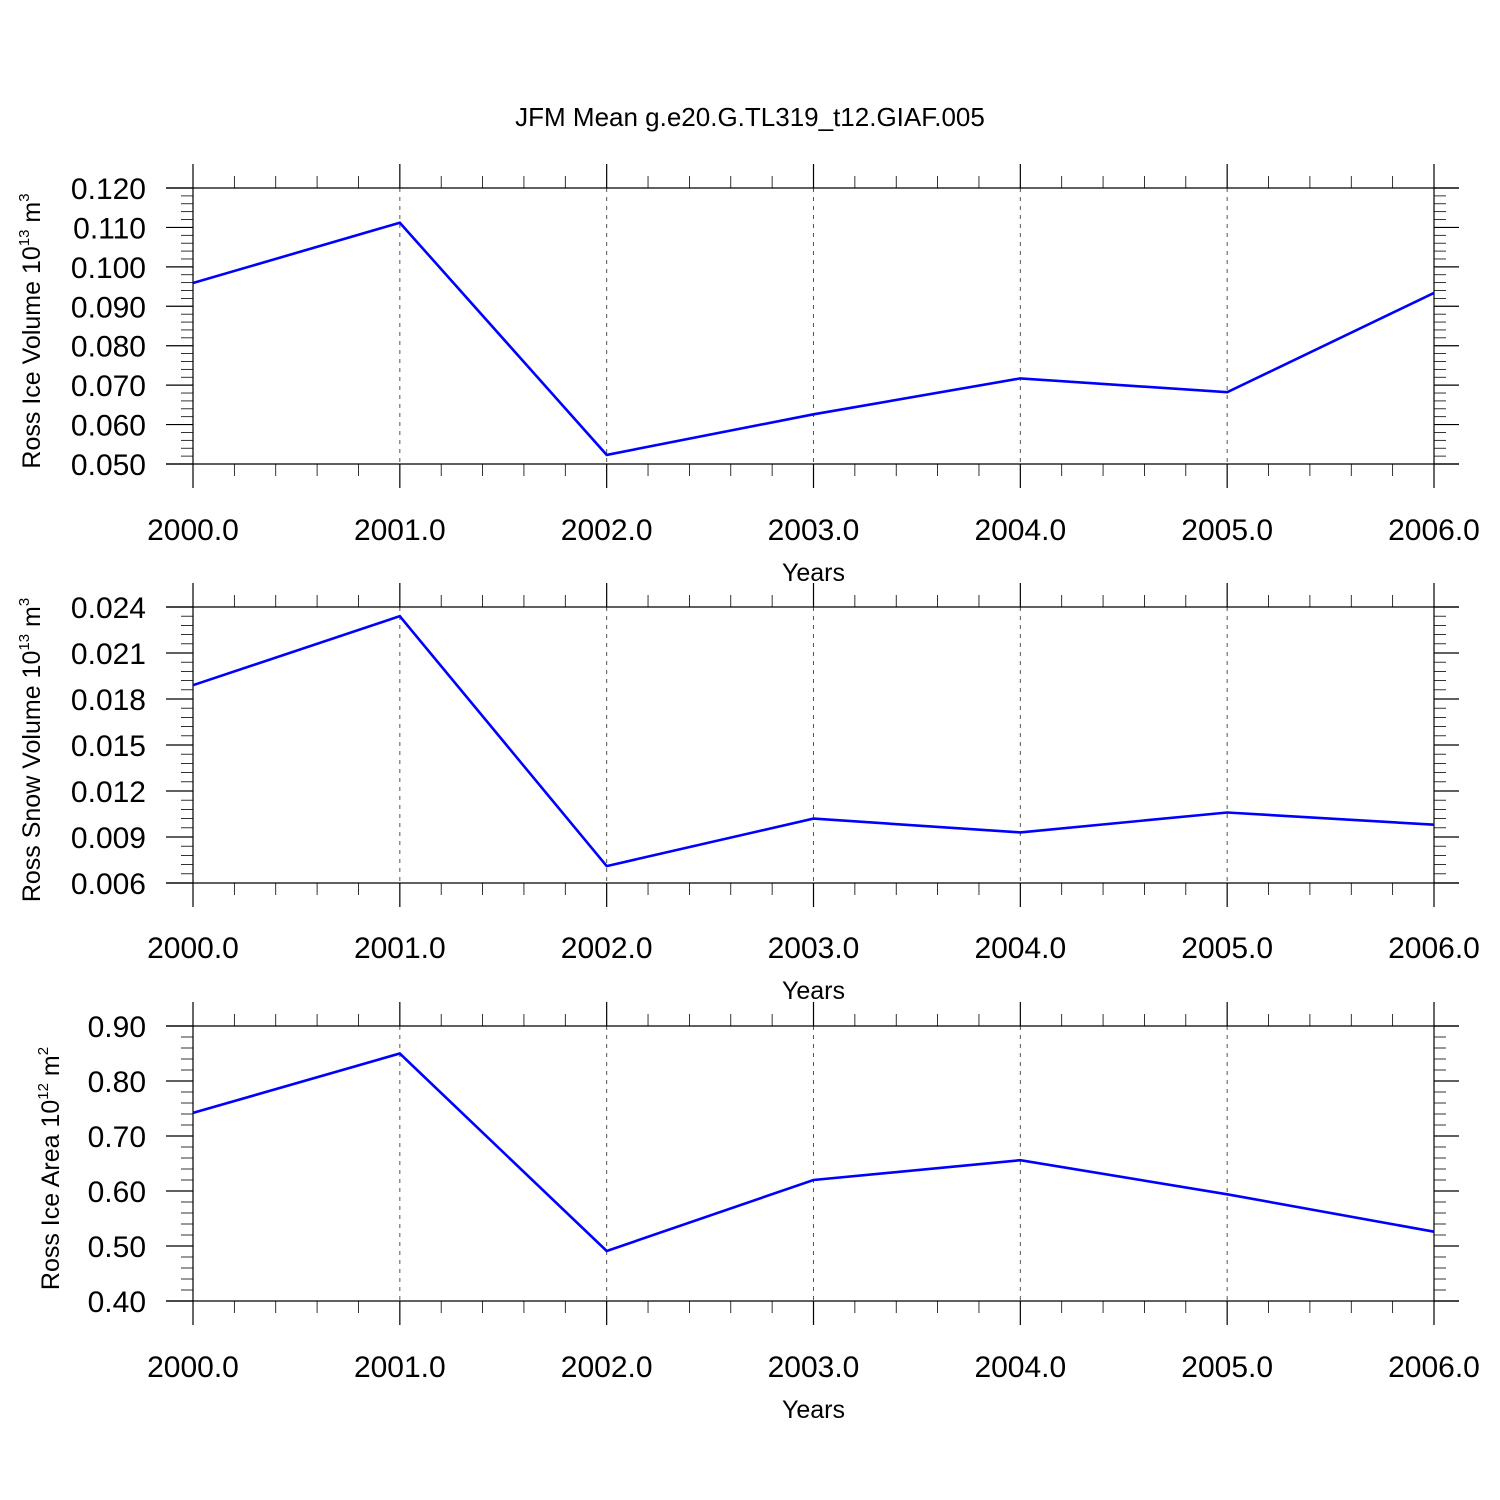 The height and width of the screenshot is (1500, 1500). I want to click on y-tick-label: 0.60, so click(117, 1192).